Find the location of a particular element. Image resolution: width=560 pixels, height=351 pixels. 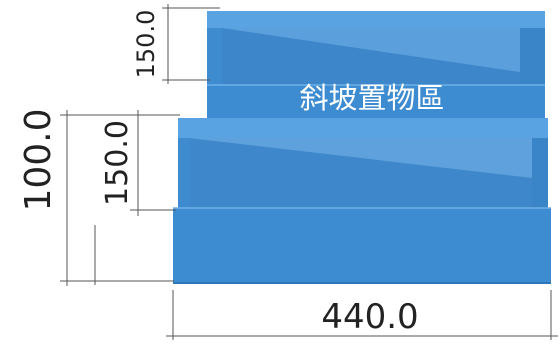

bottom-box-left-wall is located at coordinates (184, 167).